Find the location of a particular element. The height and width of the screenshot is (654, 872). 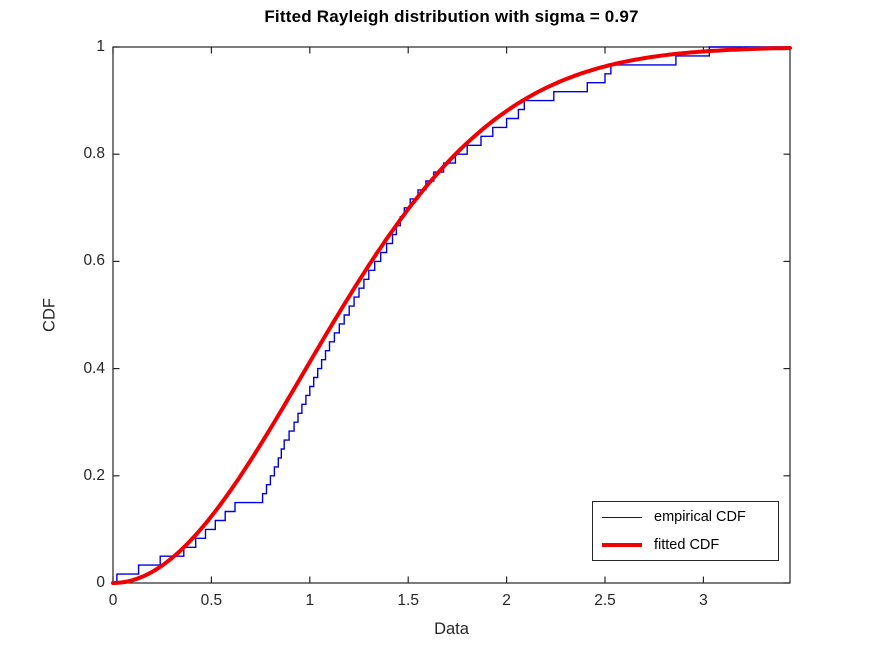

legend-entry-empirical: empirical CDF is located at coordinates (685, 517).